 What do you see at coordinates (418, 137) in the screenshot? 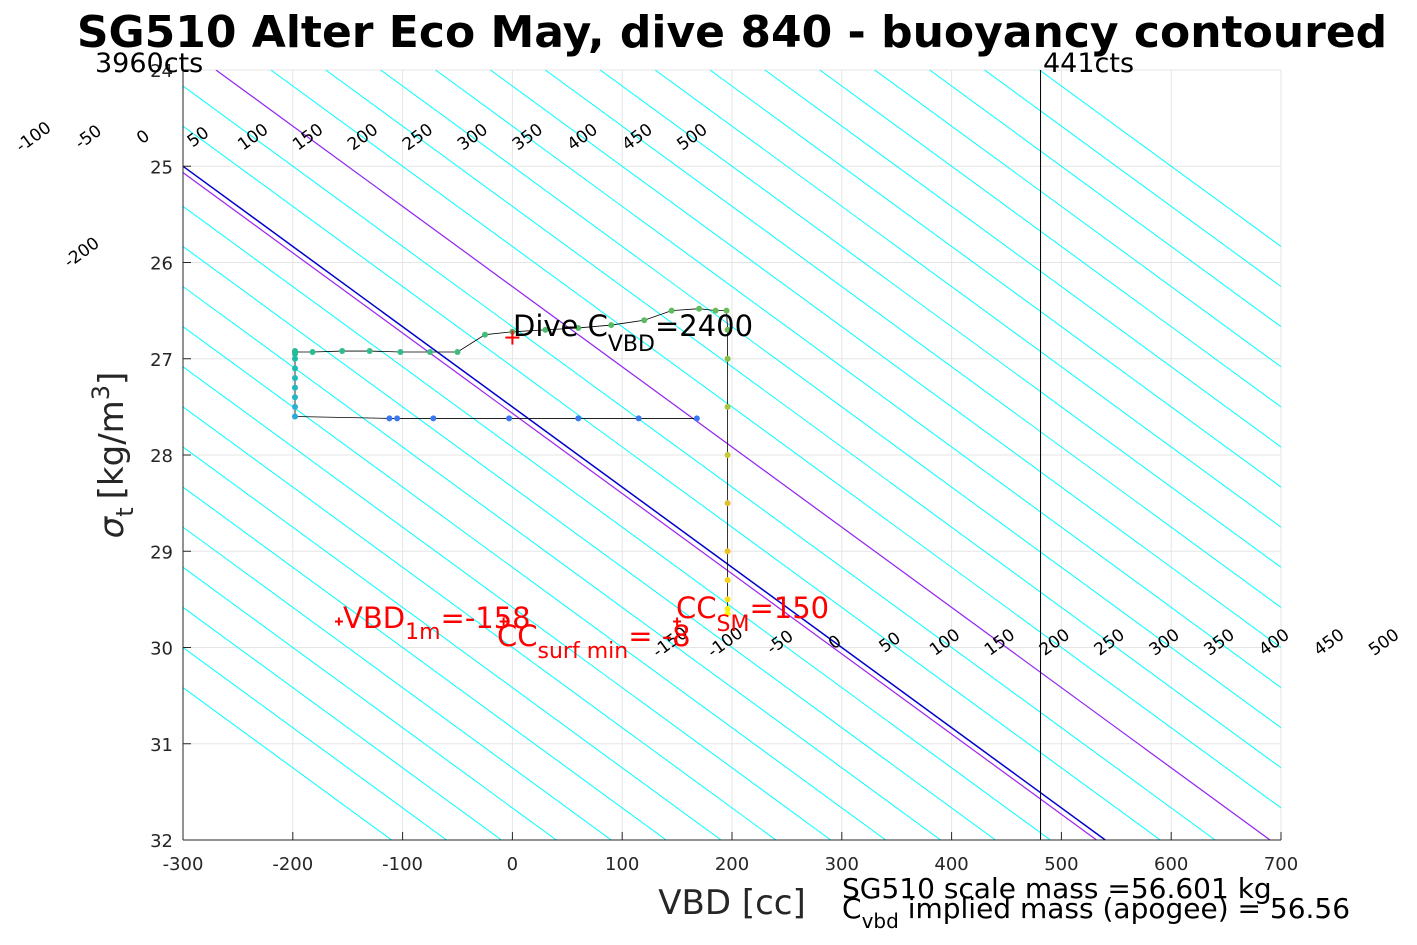
I see `contour-label-top-250: 250` at bounding box center [418, 137].